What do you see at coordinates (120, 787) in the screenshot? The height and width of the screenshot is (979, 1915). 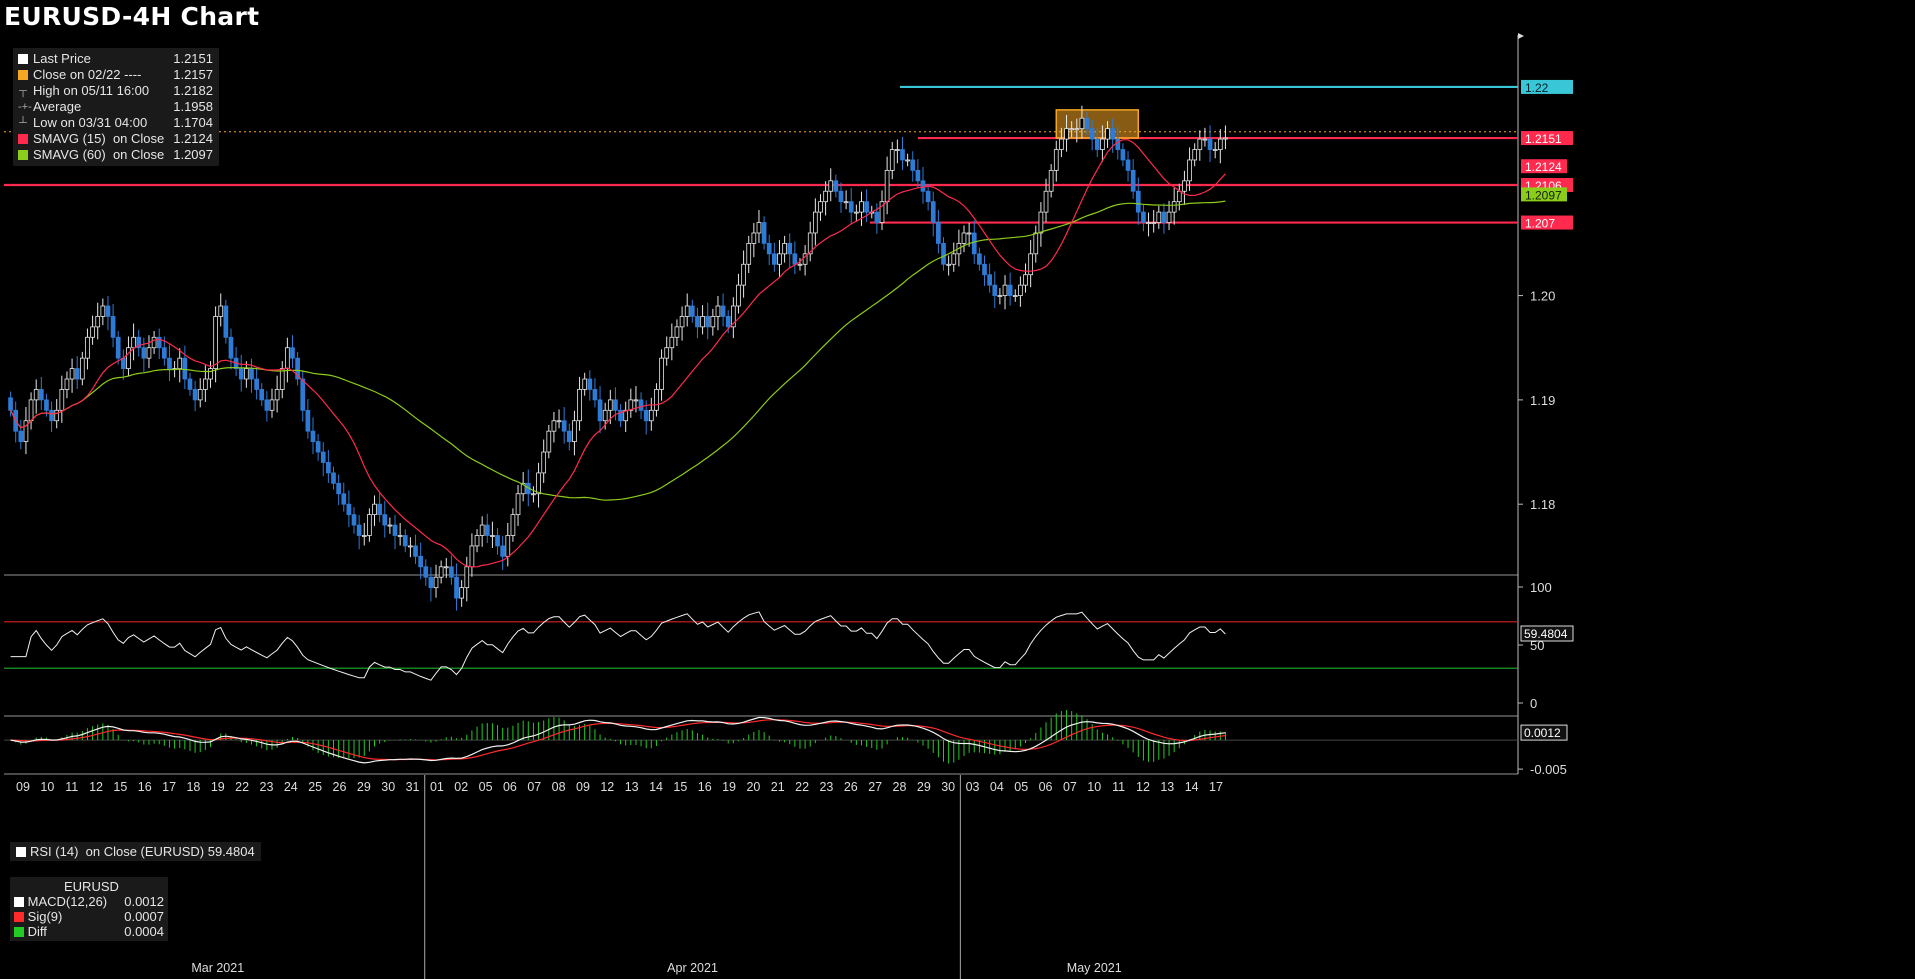 I see `x-tick-label: 15` at bounding box center [120, 787].